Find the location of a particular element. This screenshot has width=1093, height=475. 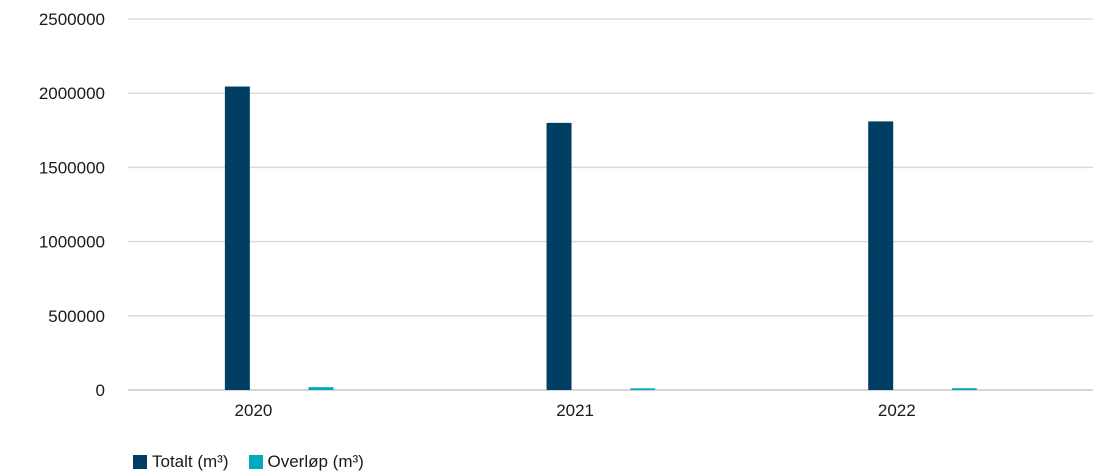

legend-label-totalt: Totalt (m³) is located at coordinates (190, 461).